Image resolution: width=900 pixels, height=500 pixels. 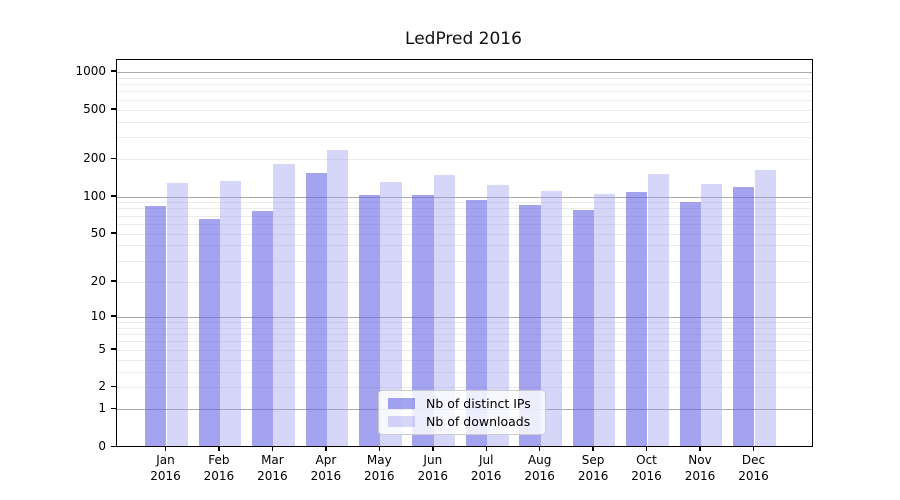 I want to click on x-tick-month: Jan, so click(x=165, y=460).